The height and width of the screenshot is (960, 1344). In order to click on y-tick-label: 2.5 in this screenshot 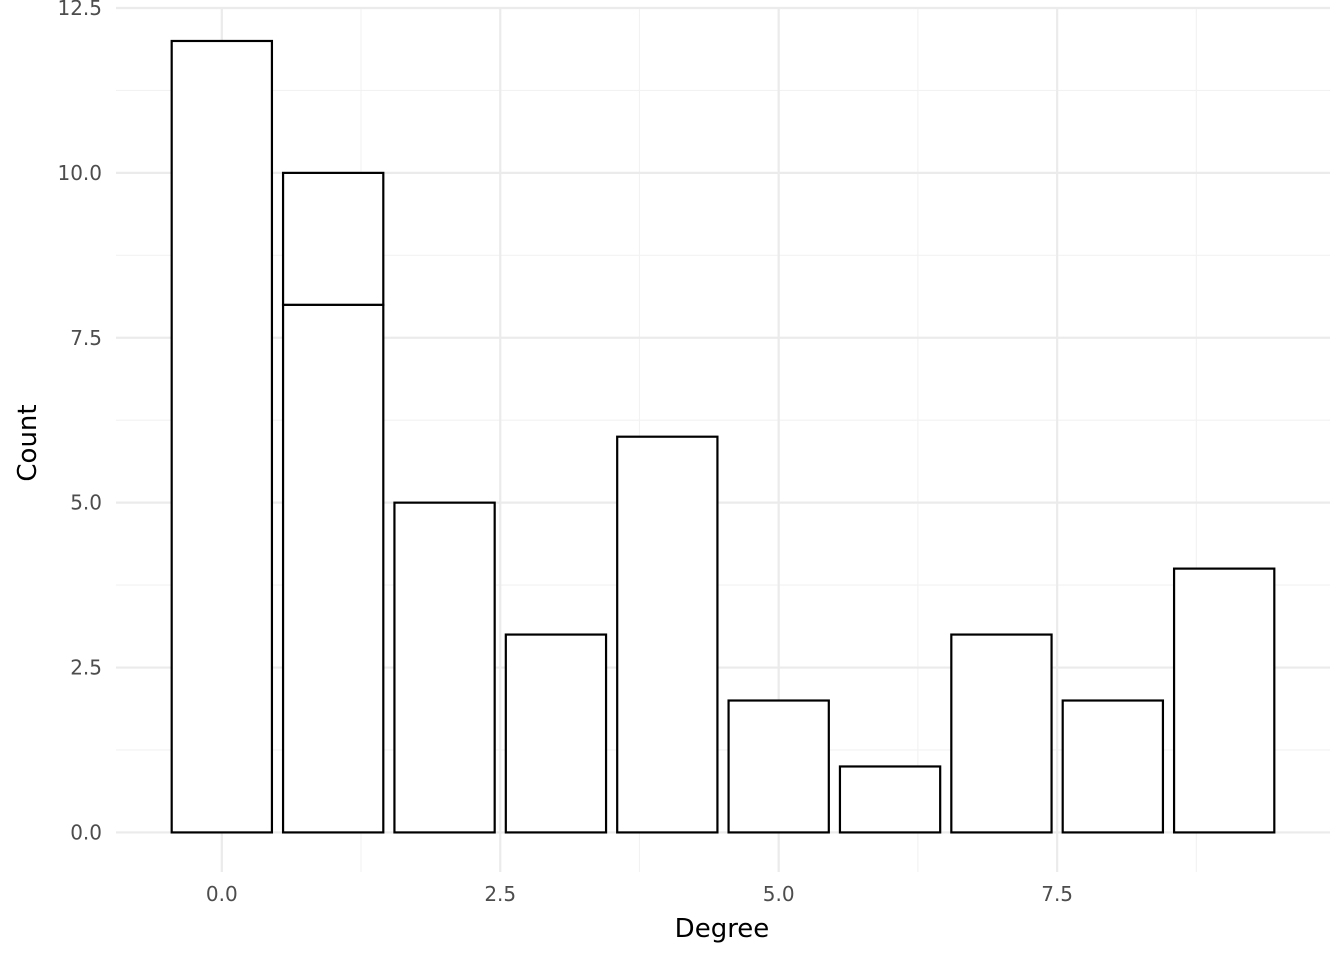, I will do `click(86, 668)`.